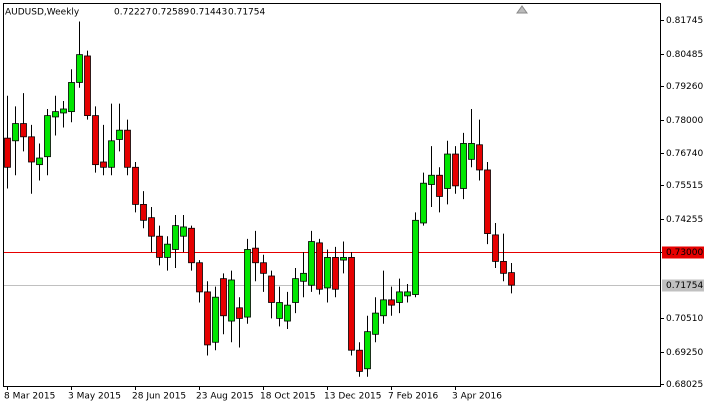 This screenshot has height=409, width=705. What do you see at coordinates (477, 397) in the screenshot?
I see `x-tick-label: 3 Apr 2016` at bounding box center [477, 397].